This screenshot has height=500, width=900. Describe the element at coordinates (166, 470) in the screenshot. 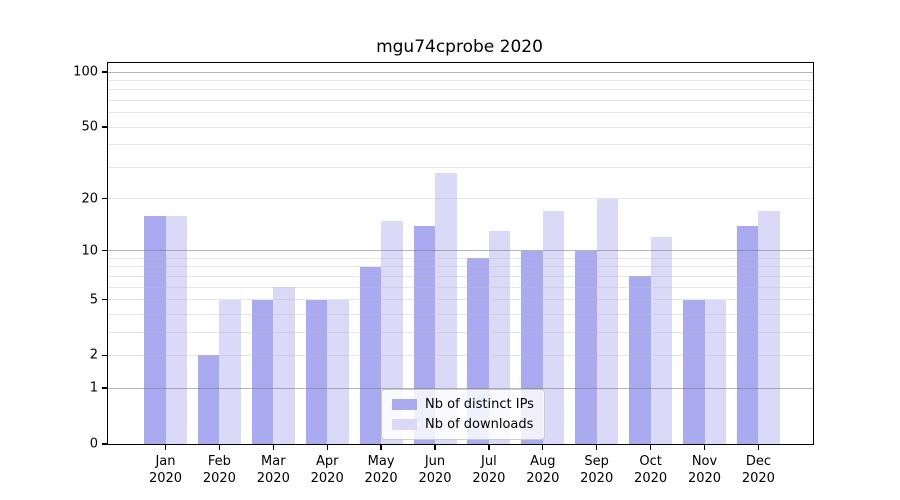

I see `x-tick-label: Jan 2020` at that location.